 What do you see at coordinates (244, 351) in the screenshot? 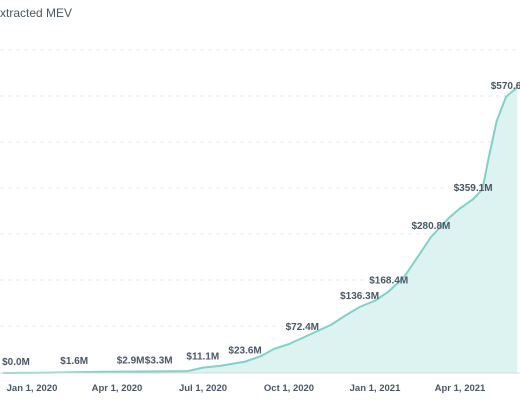
I see `data-label-5: $23.6M` at bounding box center [244, 351].